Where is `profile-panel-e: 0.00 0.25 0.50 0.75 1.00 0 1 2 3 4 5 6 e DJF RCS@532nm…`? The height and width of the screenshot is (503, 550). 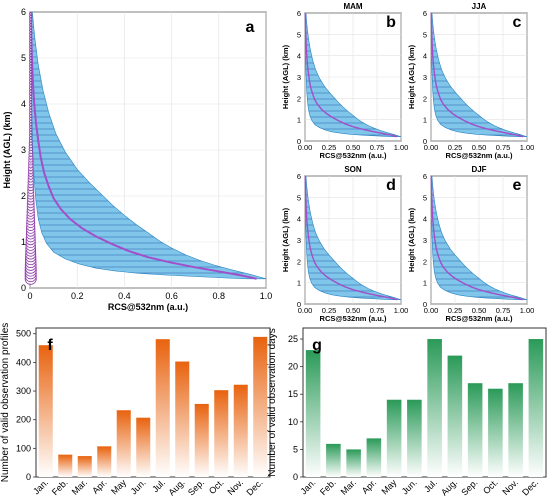 profile-panel-e: 0.00 0.25 0.50 0.75 1.00 0 1 2 3 4 5 6 e DJF RCS@532nm… is located at coordinates (470, 244).